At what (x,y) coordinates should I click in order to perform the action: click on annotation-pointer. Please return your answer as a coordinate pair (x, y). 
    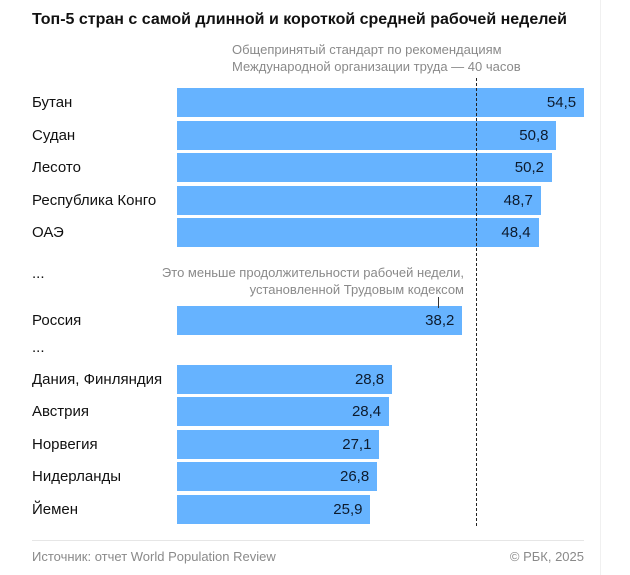
    Looking at the image, I should click on (438, 302).